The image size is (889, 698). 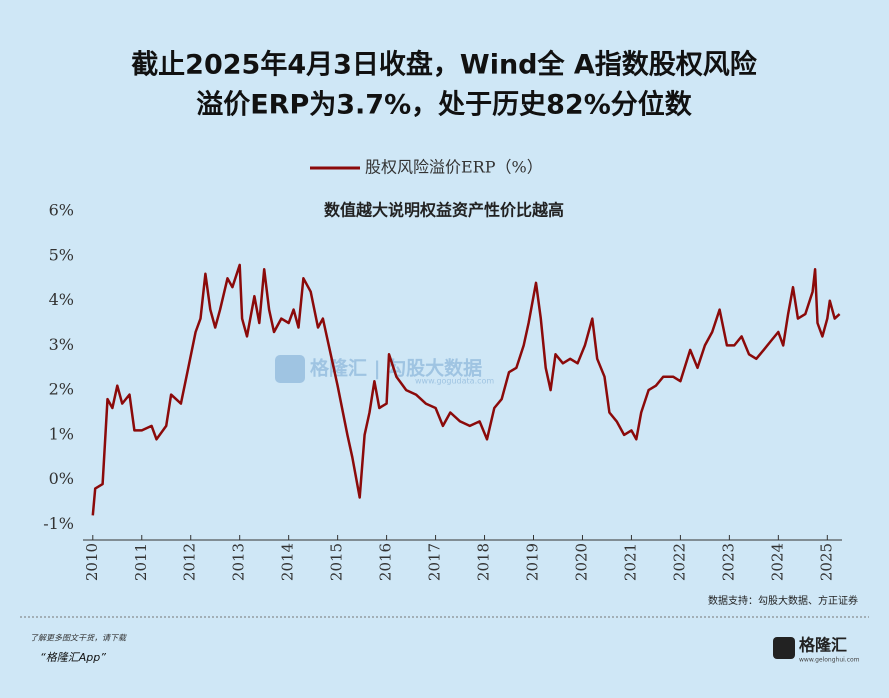 What do you see at coordinates (61, 433) in the screenshot?
I see `y-tick-label: 1%` at bounding box center [61, 433].